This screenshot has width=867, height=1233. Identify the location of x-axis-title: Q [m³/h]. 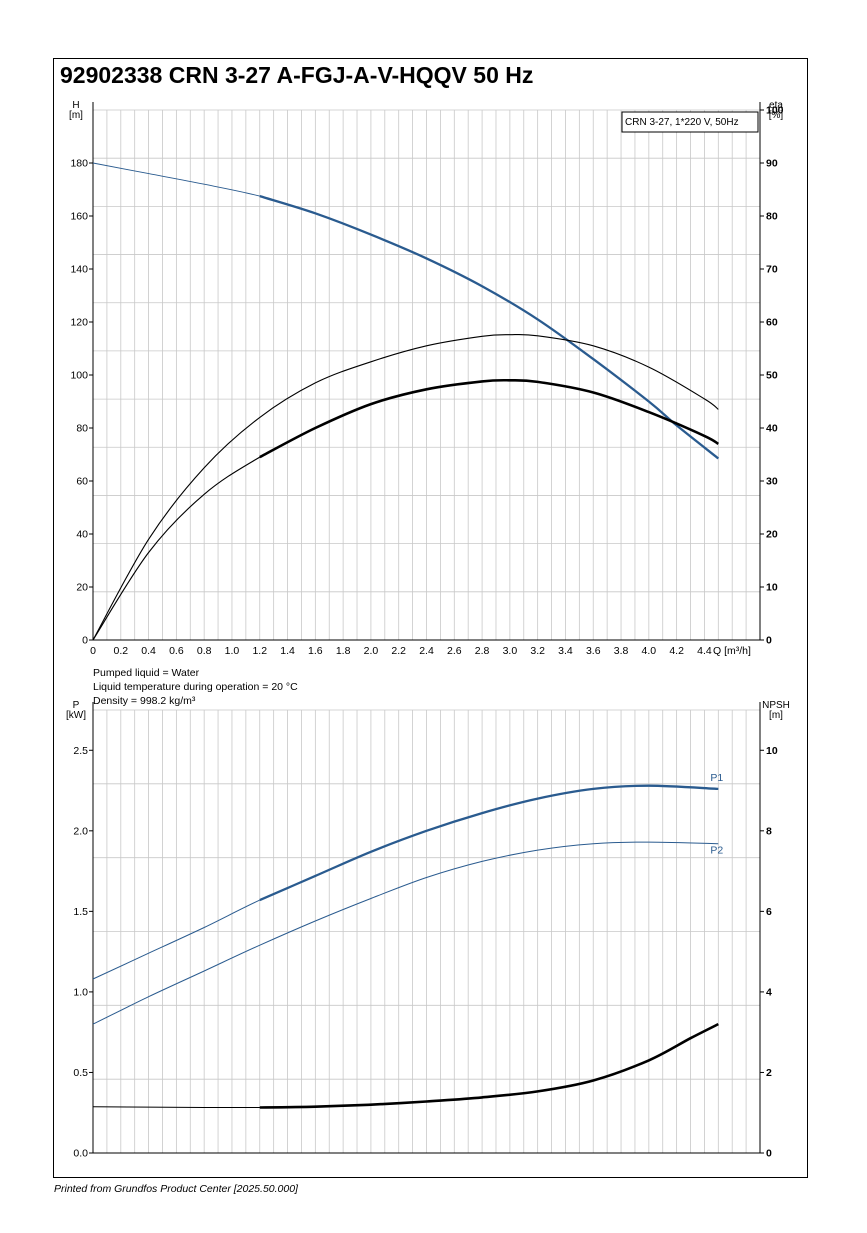
(732, 651).